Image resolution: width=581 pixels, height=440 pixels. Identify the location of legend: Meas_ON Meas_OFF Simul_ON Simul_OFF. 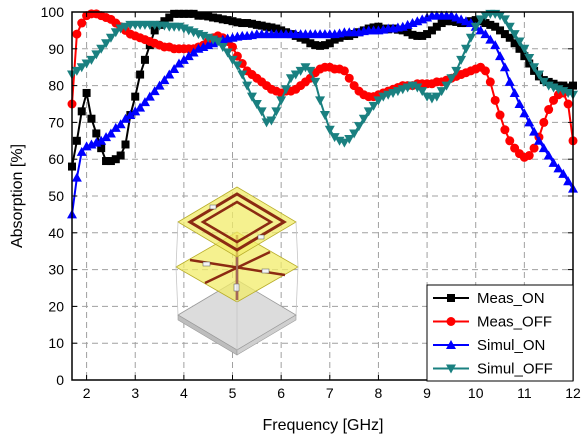
(500, 333).